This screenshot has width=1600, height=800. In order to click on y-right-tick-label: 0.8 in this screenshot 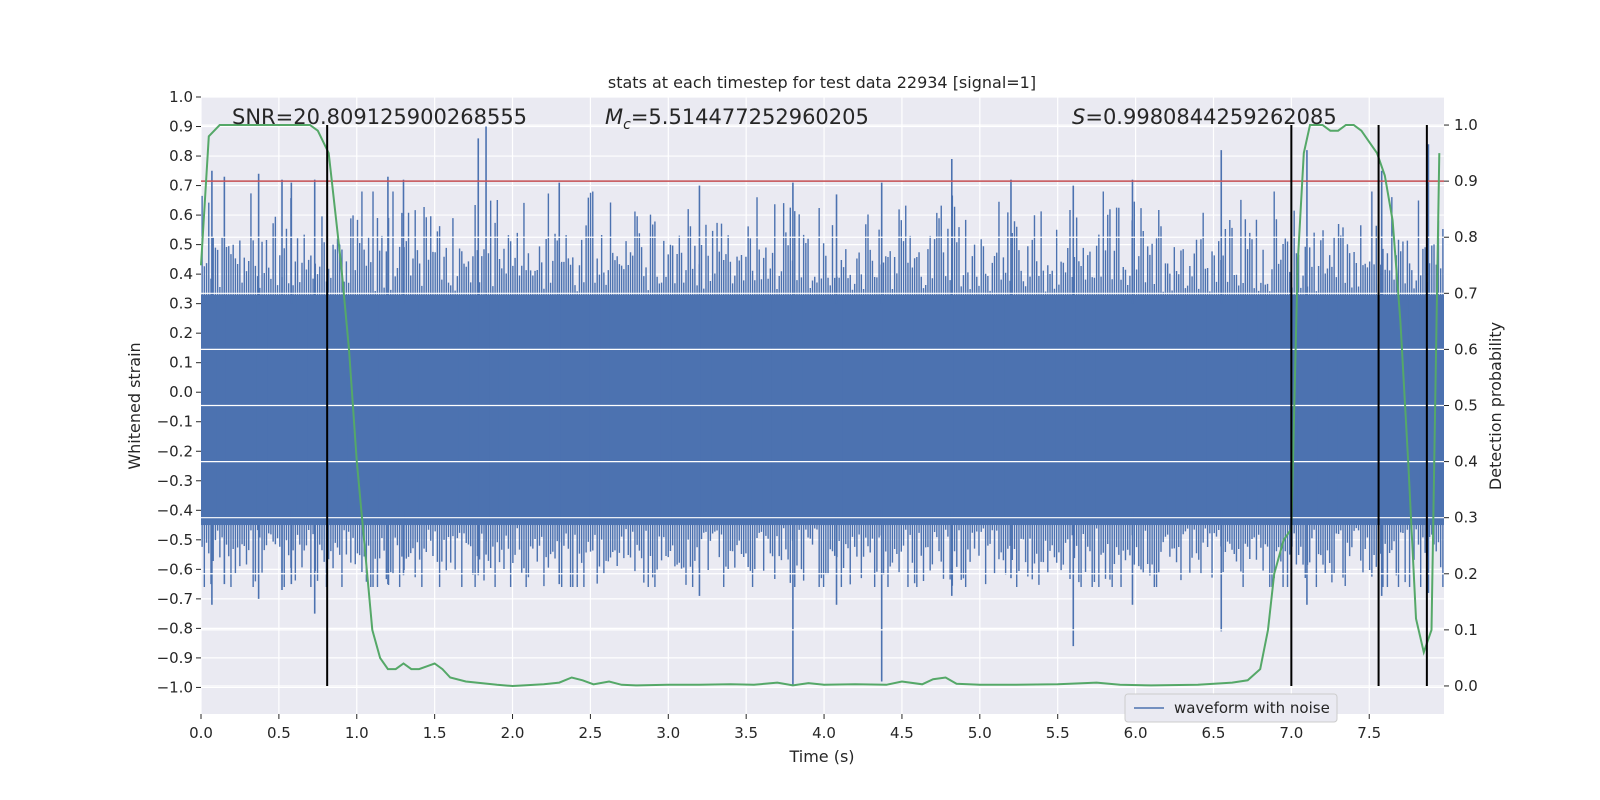, I will do `click(1466, 237)`.